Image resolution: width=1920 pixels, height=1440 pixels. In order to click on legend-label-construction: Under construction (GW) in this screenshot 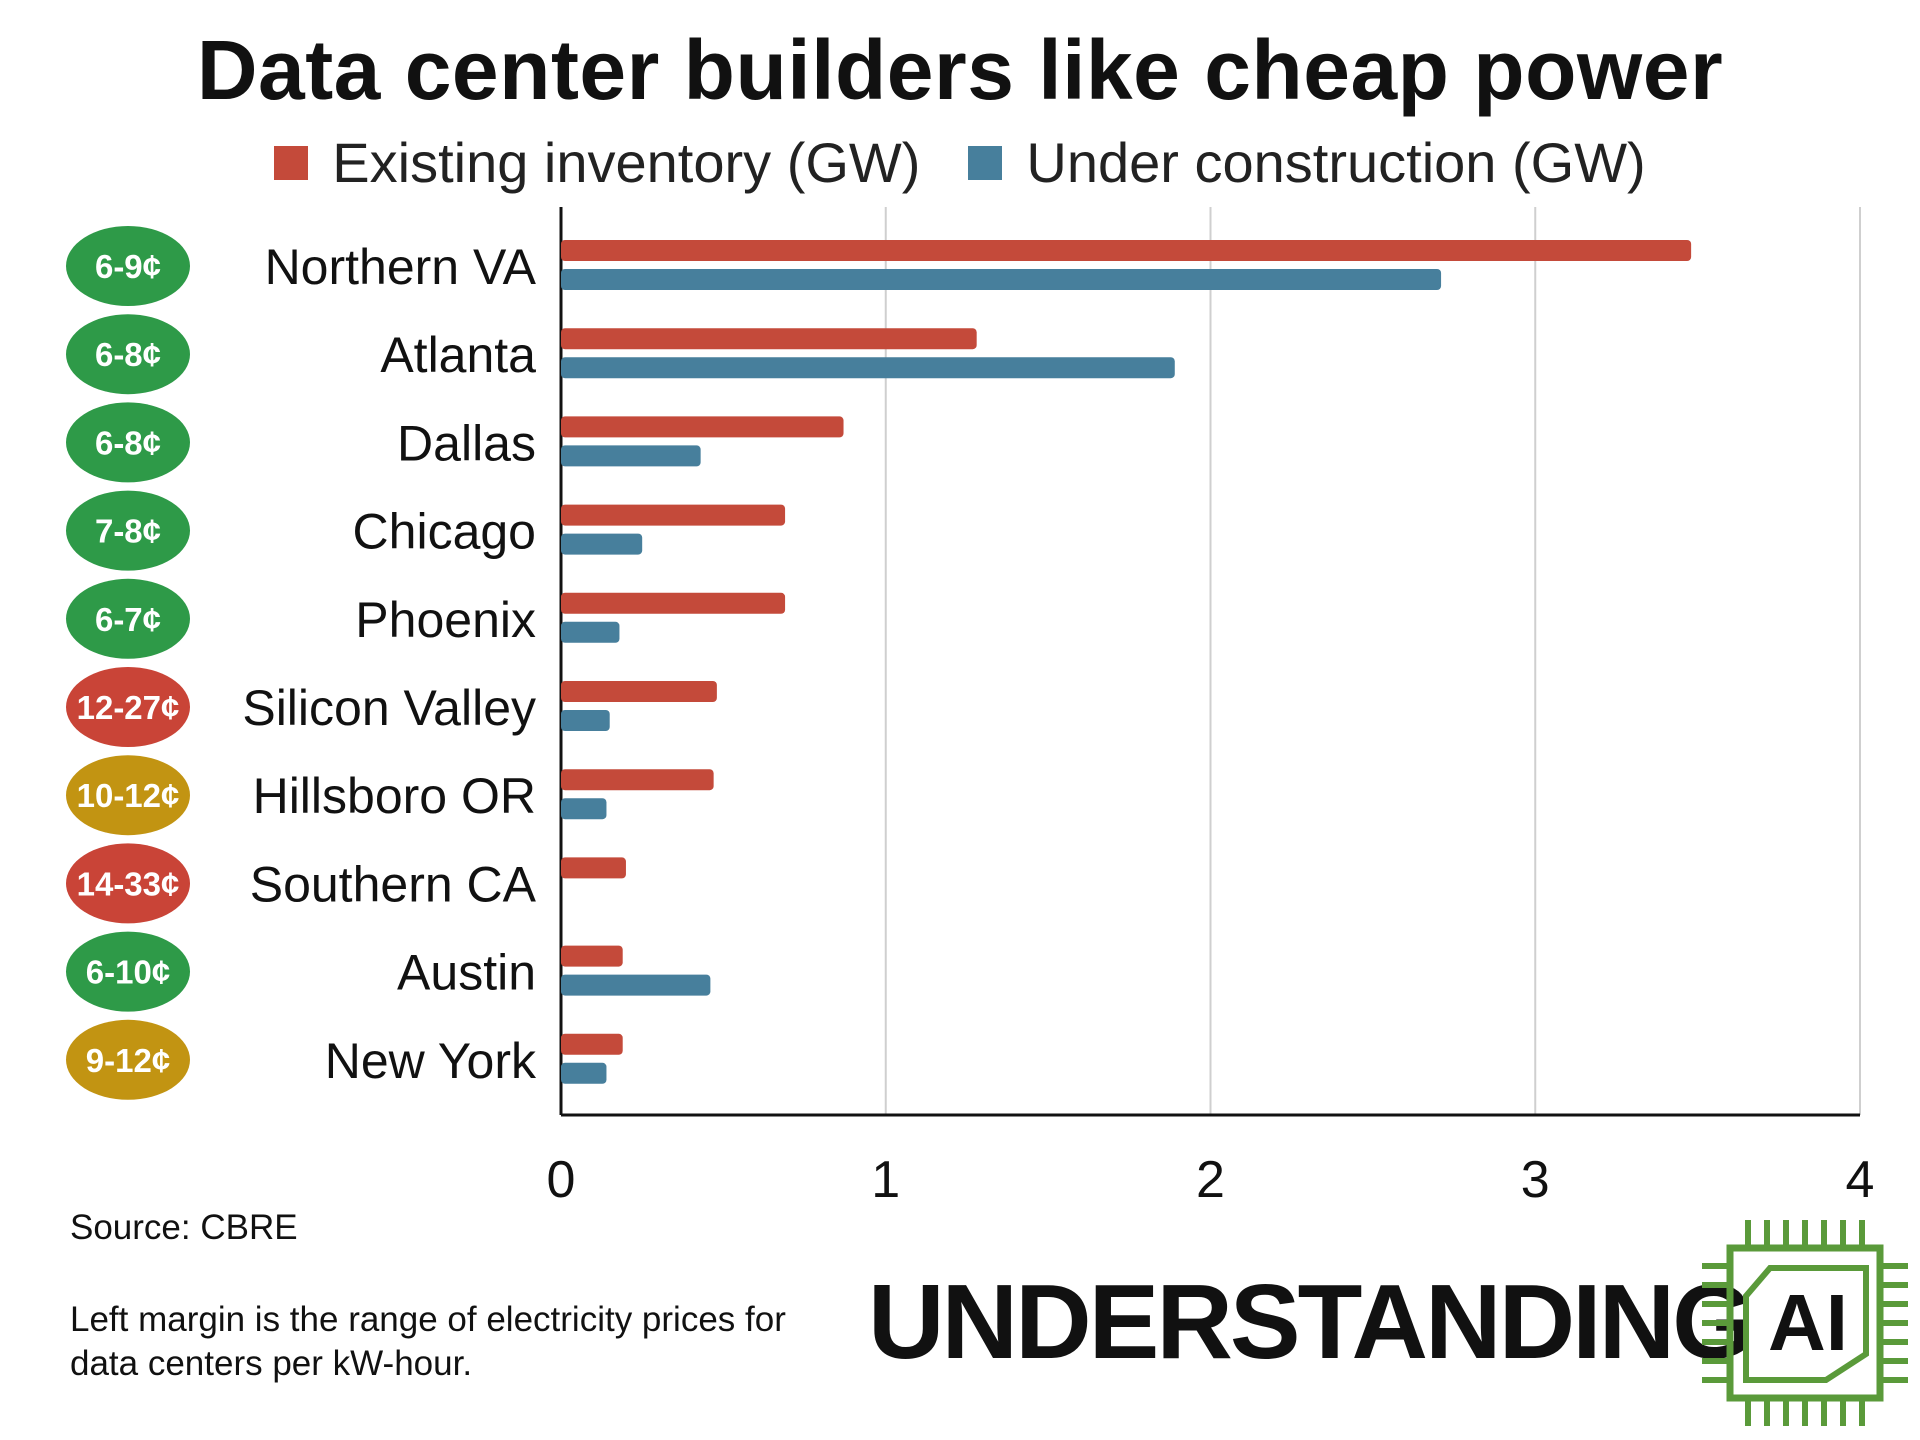, I will do `click(1336, 162)`.